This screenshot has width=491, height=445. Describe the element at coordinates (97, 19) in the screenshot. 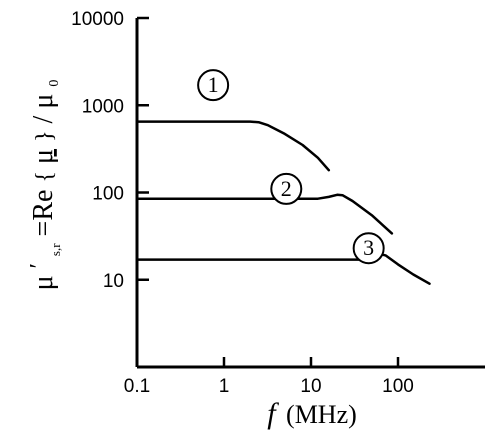

I see `y-tick-label: 10000` at that location.